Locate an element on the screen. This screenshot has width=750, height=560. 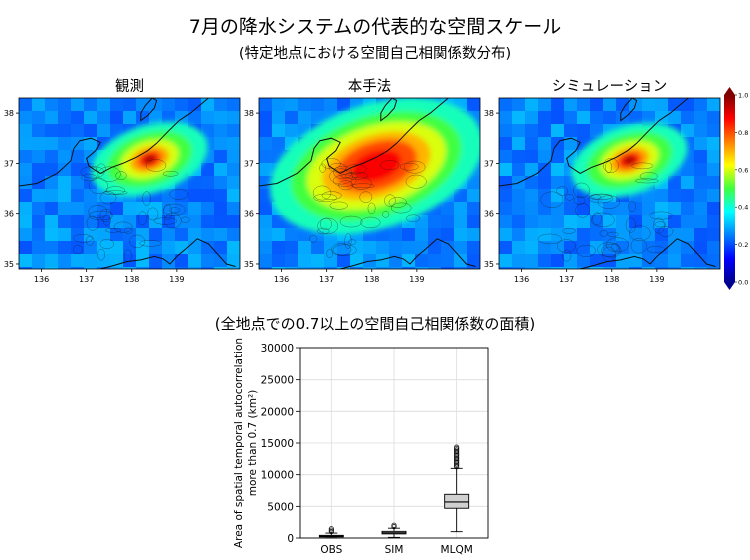
boxplot-frame is located at coordinates (394, 443).